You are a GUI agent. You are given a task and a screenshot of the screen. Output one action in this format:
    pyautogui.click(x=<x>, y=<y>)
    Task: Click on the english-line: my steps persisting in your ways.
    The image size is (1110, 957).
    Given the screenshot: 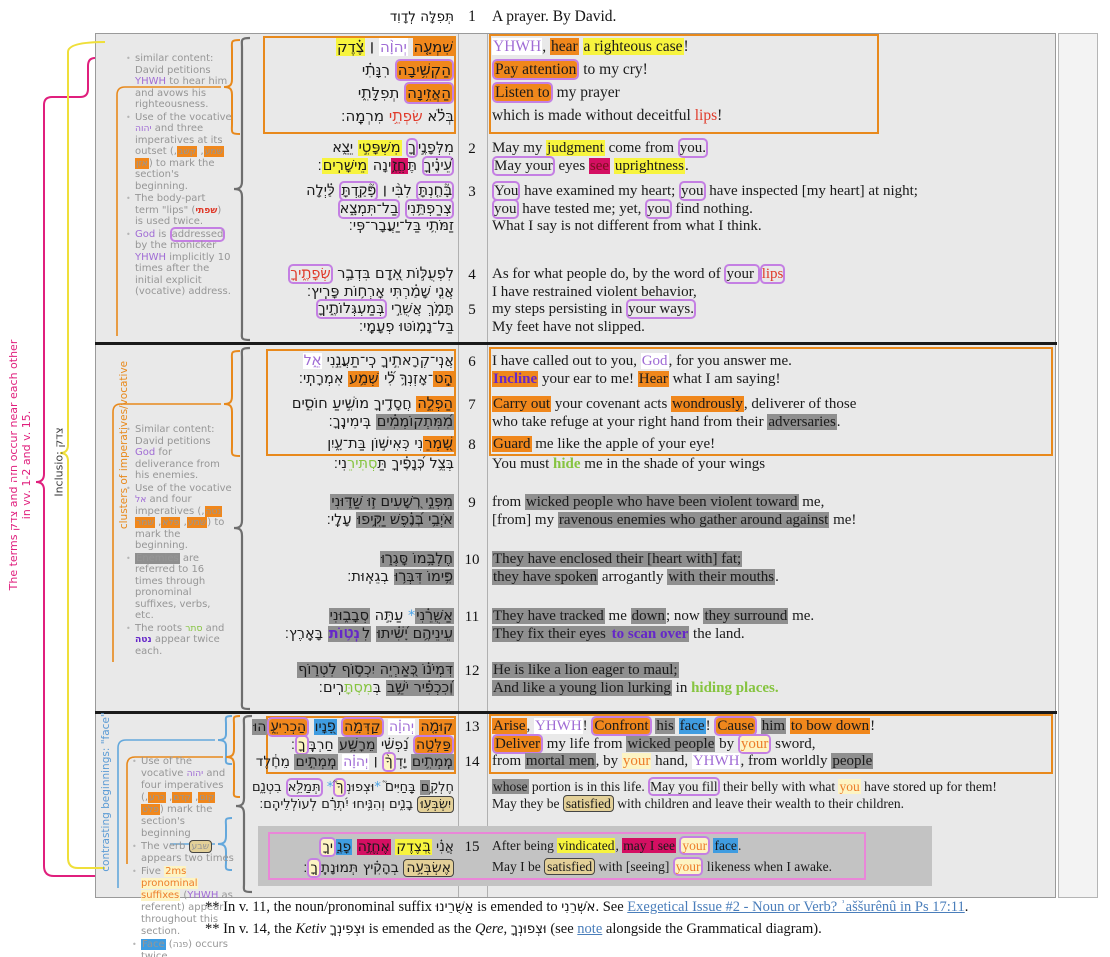 What is the action you would take?
    pyautogui.click(x=593, y=309)
    